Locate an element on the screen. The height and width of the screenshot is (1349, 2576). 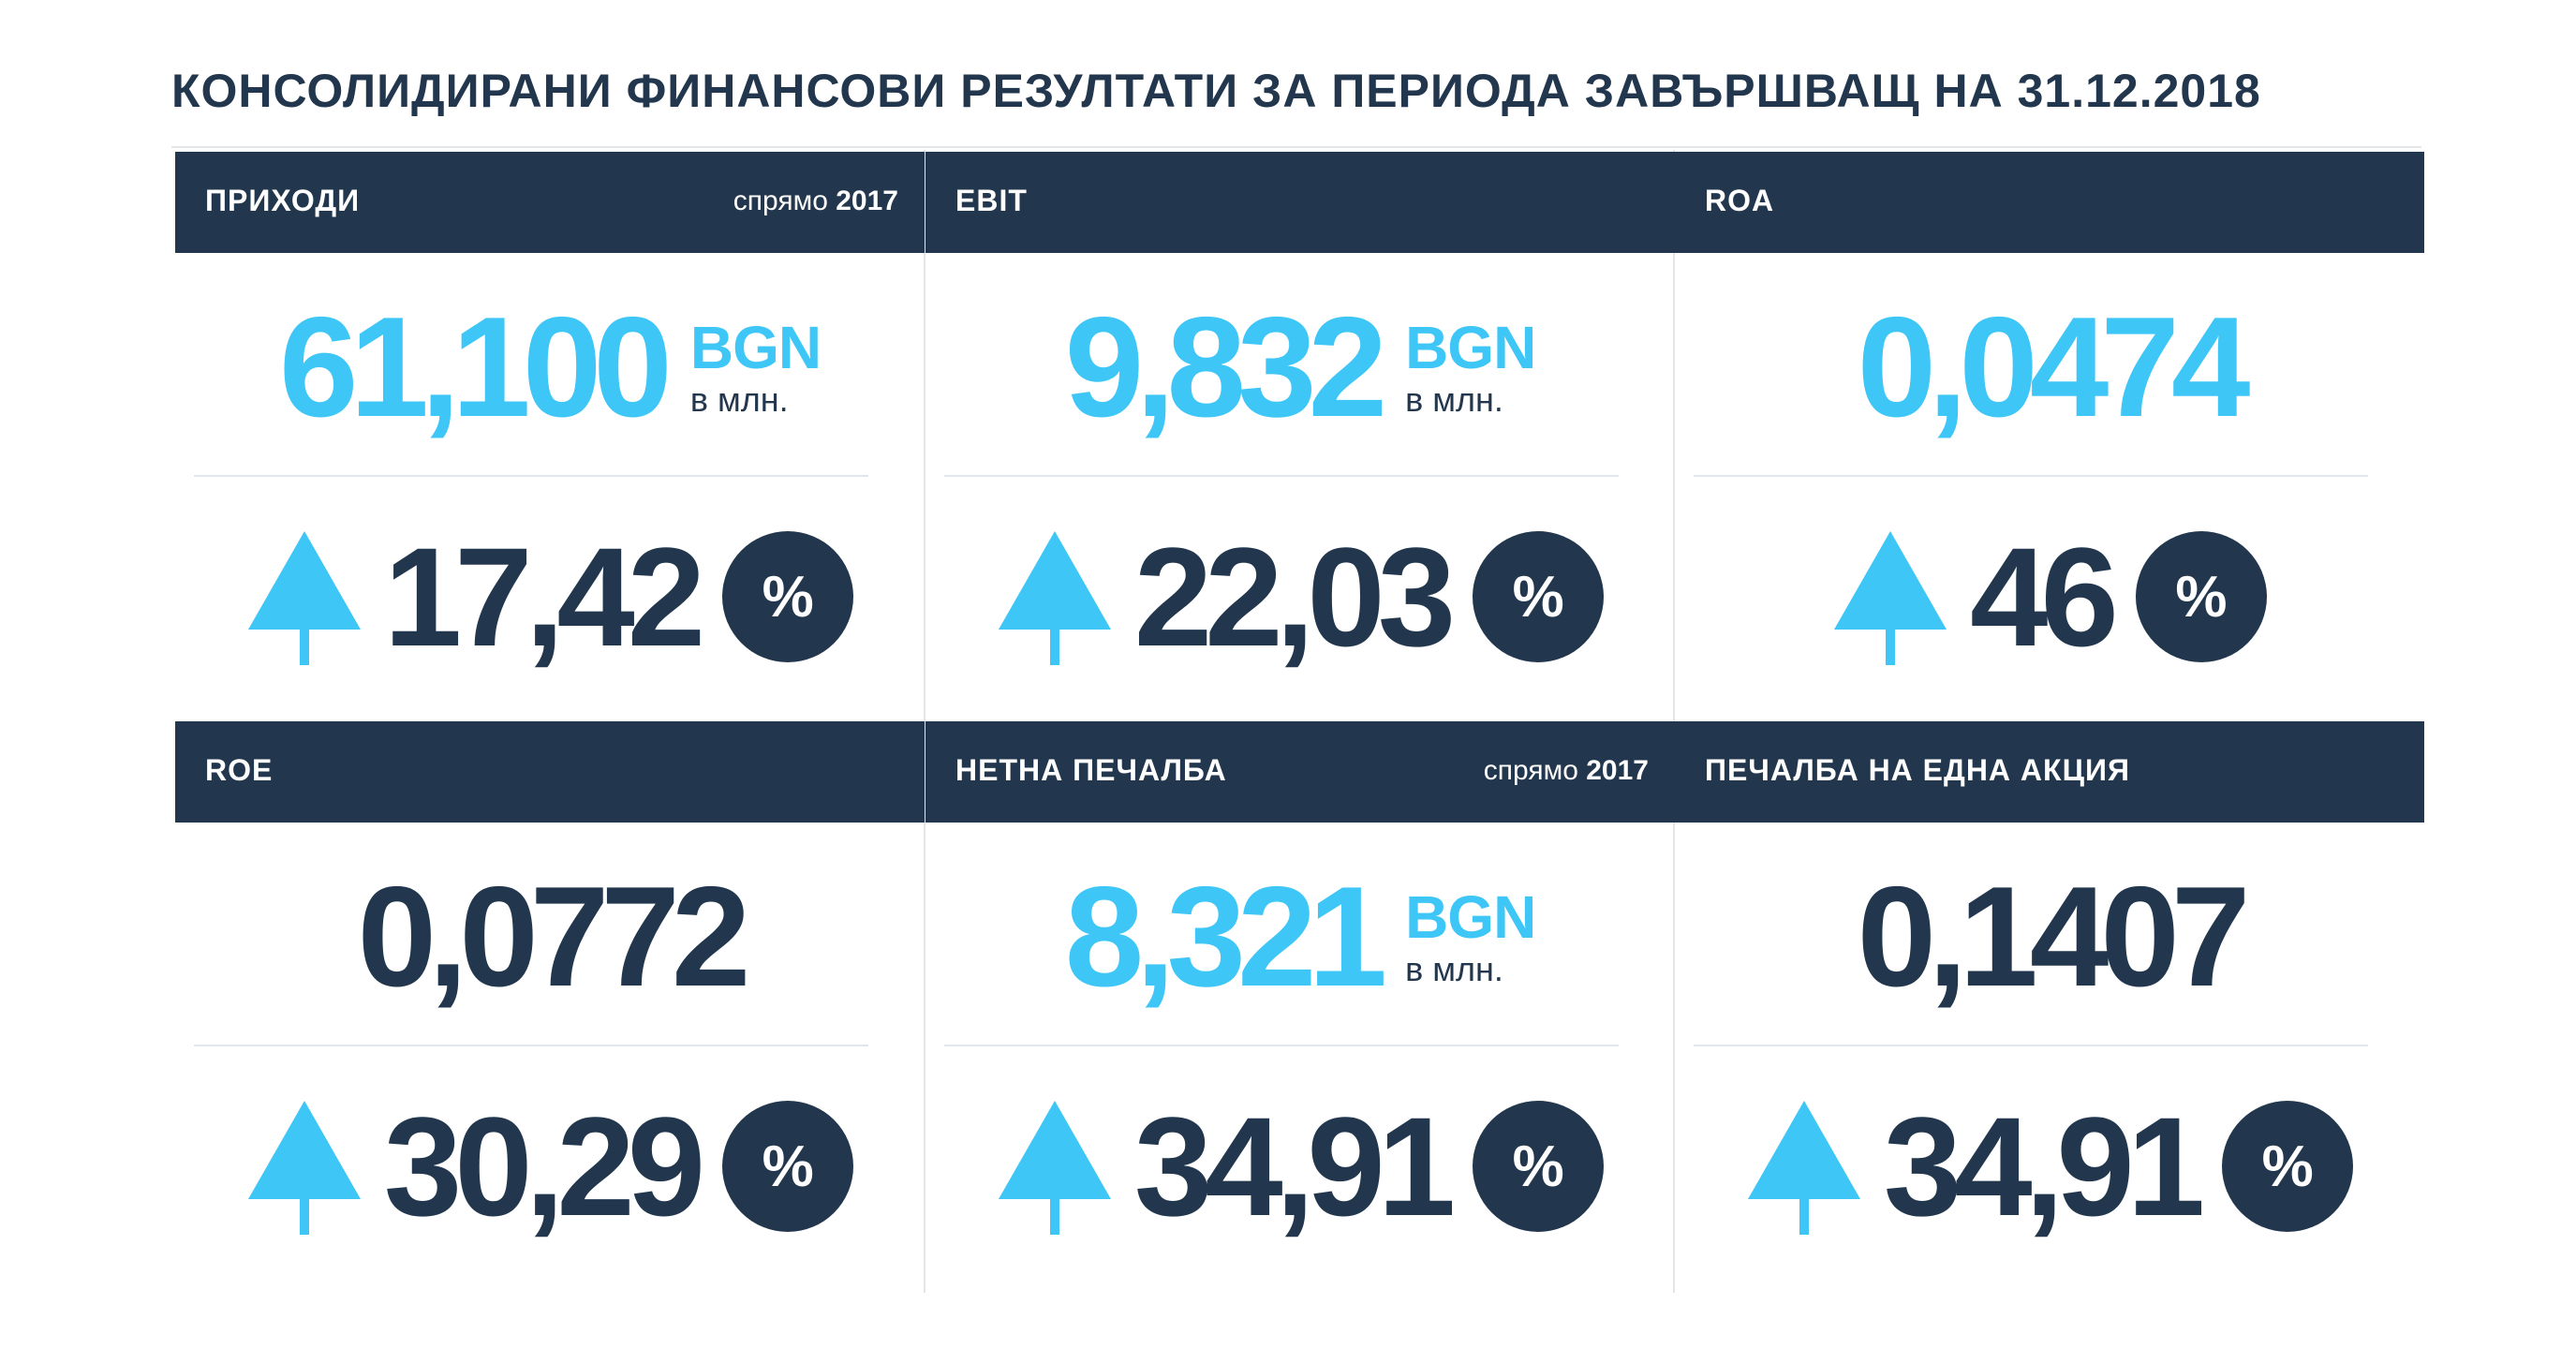
title-divider is located at coordinates (1296, 147).